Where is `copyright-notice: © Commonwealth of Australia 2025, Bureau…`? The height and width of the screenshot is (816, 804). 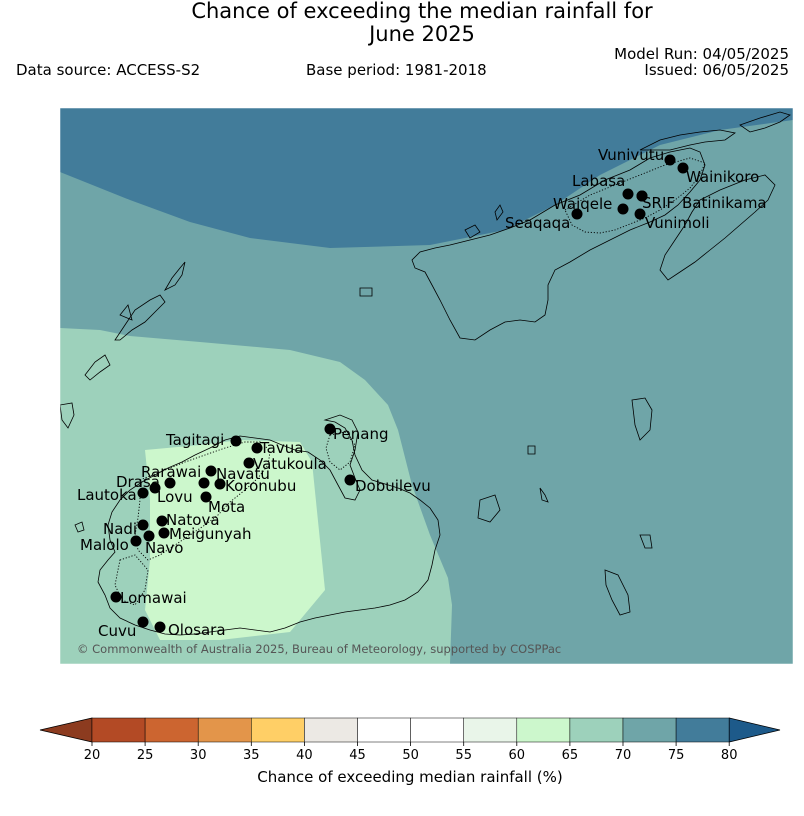
copyright-notice: © Commonwealth of Australia 2025, Bureau… is located at coordinates (319, 649).